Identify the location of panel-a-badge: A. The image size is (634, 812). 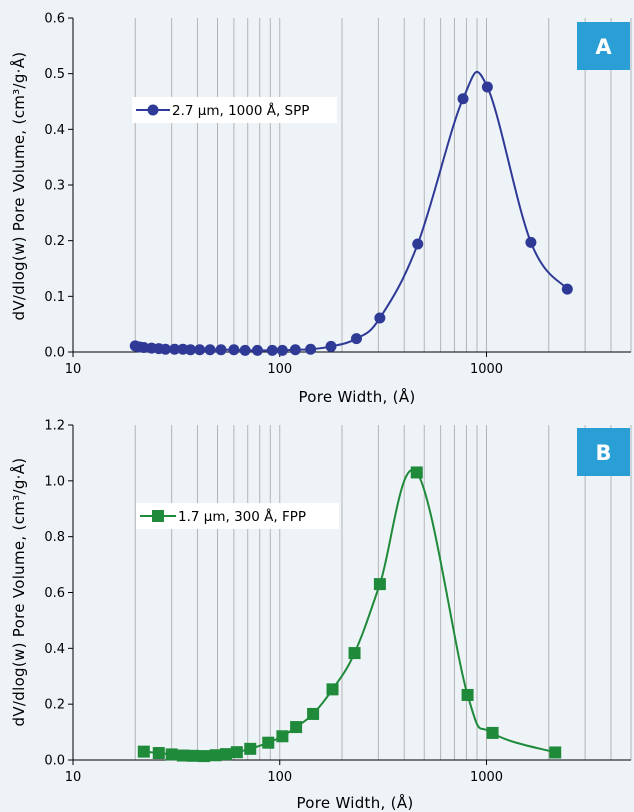
(603, 46).